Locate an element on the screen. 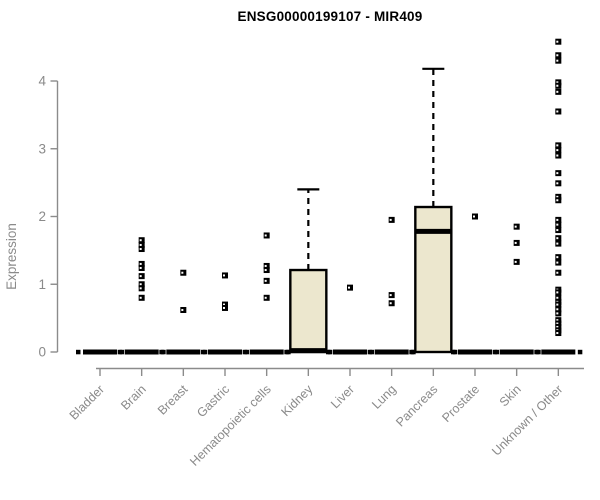 The width and height of the screenshot is (600, 500). boxplot-prostate is located at coordinates (474, 284).